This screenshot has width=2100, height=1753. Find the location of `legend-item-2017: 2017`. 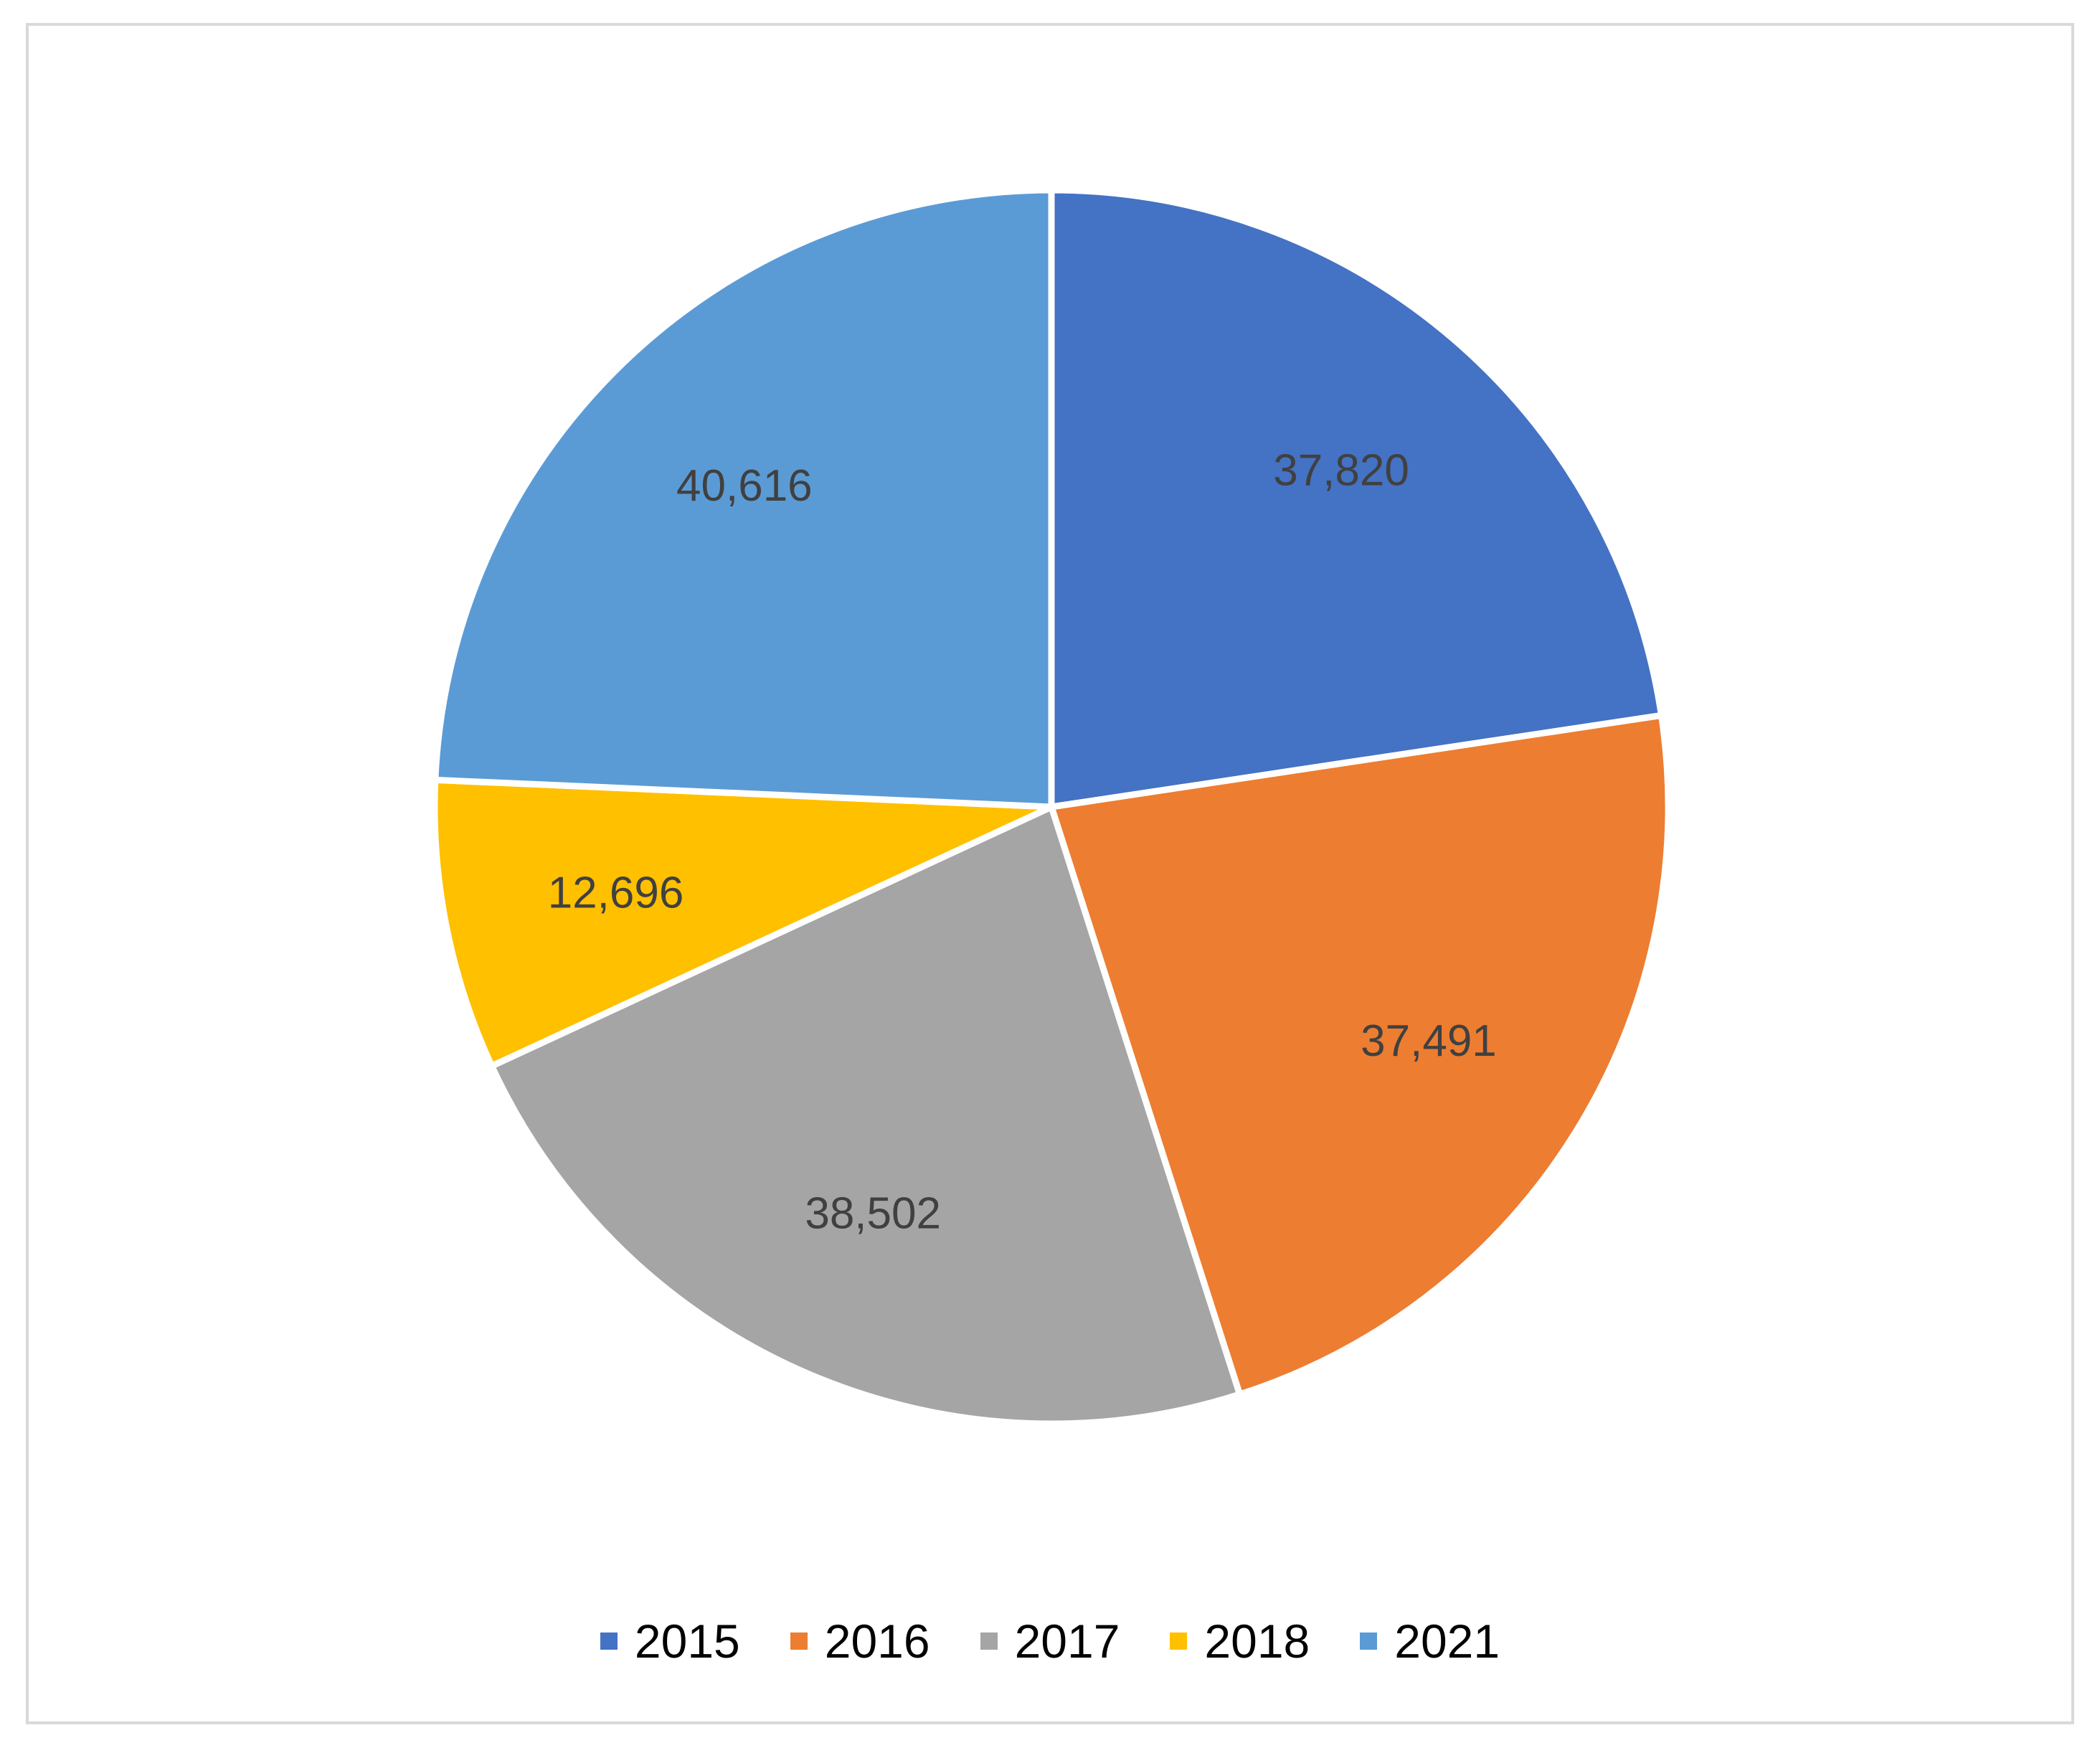

legend-item-2017: 2017 is located at coordinates (1050, 1641).